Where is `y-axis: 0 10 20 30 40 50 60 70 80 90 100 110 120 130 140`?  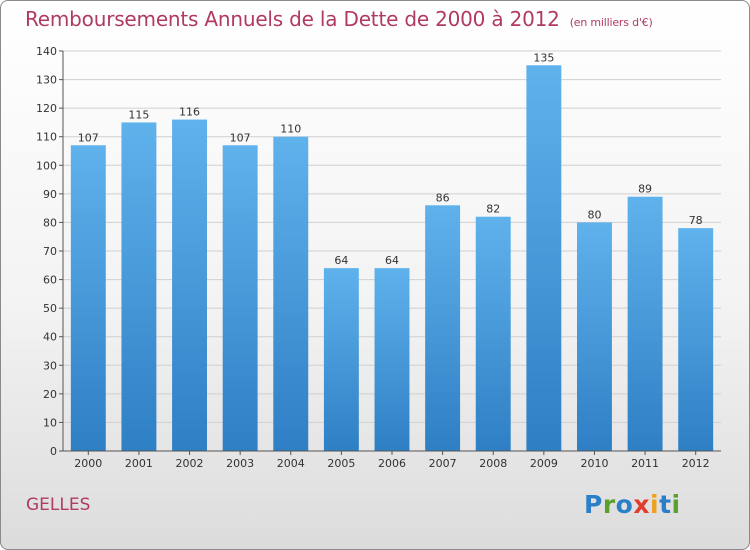 y-axis: 0 10 20 30 40 50 60 70 80 90 100 110 120 130 140 is located at coordinates (50, 251).